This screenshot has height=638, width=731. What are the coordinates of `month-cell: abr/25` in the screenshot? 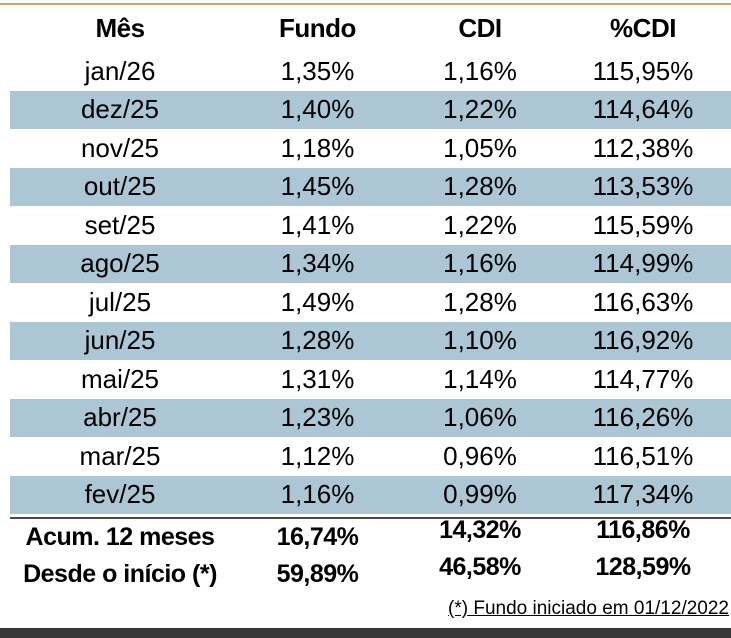 It's located at (120, 417).